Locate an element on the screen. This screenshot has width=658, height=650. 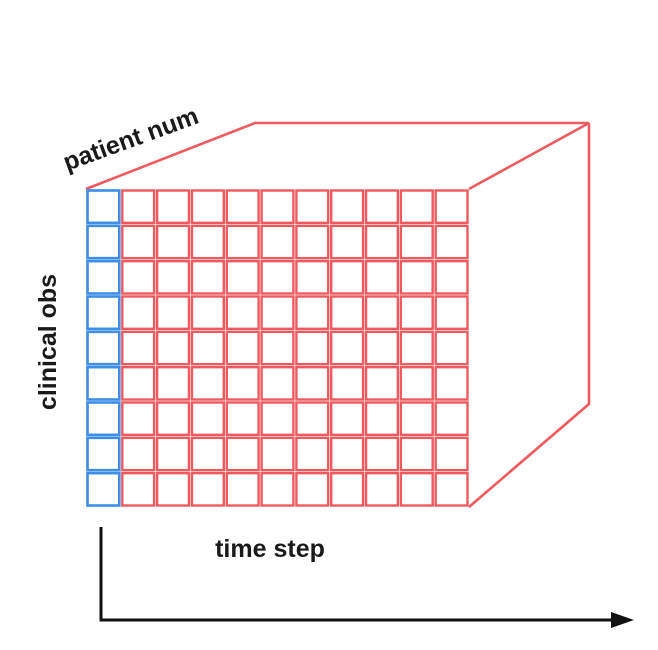
axis-line is located at coordinates (355, 574).